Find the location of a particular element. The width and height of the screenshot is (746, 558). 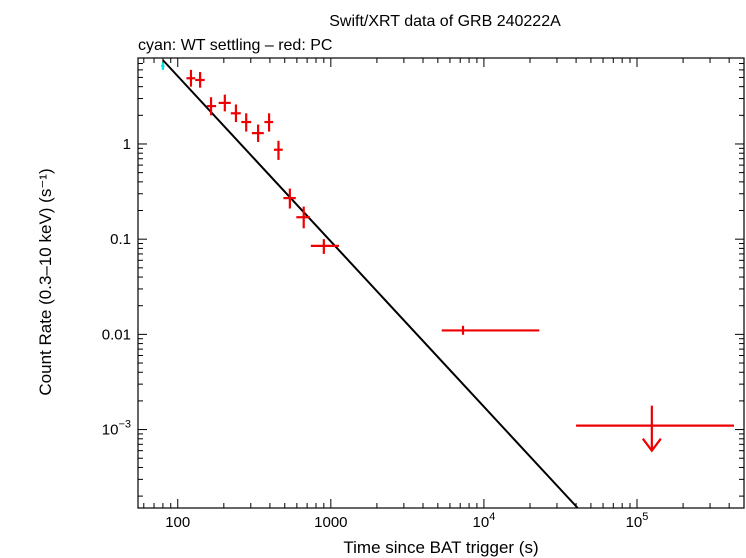

x-axis-label: Time since BAT trigger (s) is located at coordinates (440, 547).